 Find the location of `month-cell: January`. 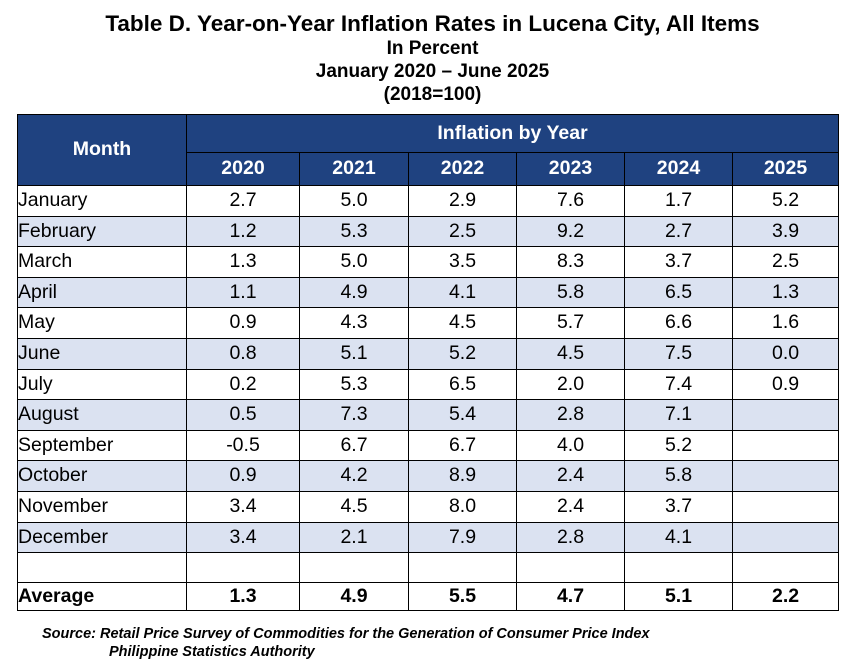

month-cell: January is located at coordinates (102, 201).